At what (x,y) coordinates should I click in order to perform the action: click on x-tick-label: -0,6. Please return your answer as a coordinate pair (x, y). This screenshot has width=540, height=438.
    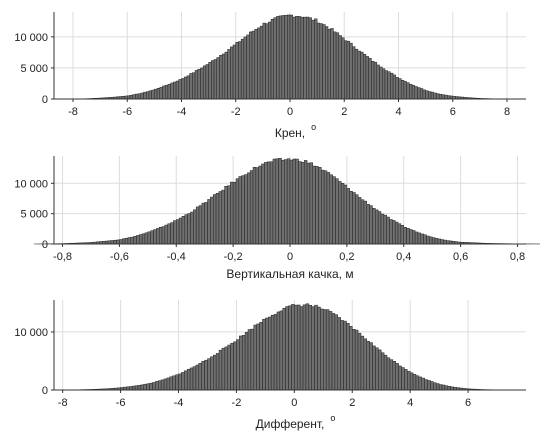
    Looking at the image, I should click on (119, 257).